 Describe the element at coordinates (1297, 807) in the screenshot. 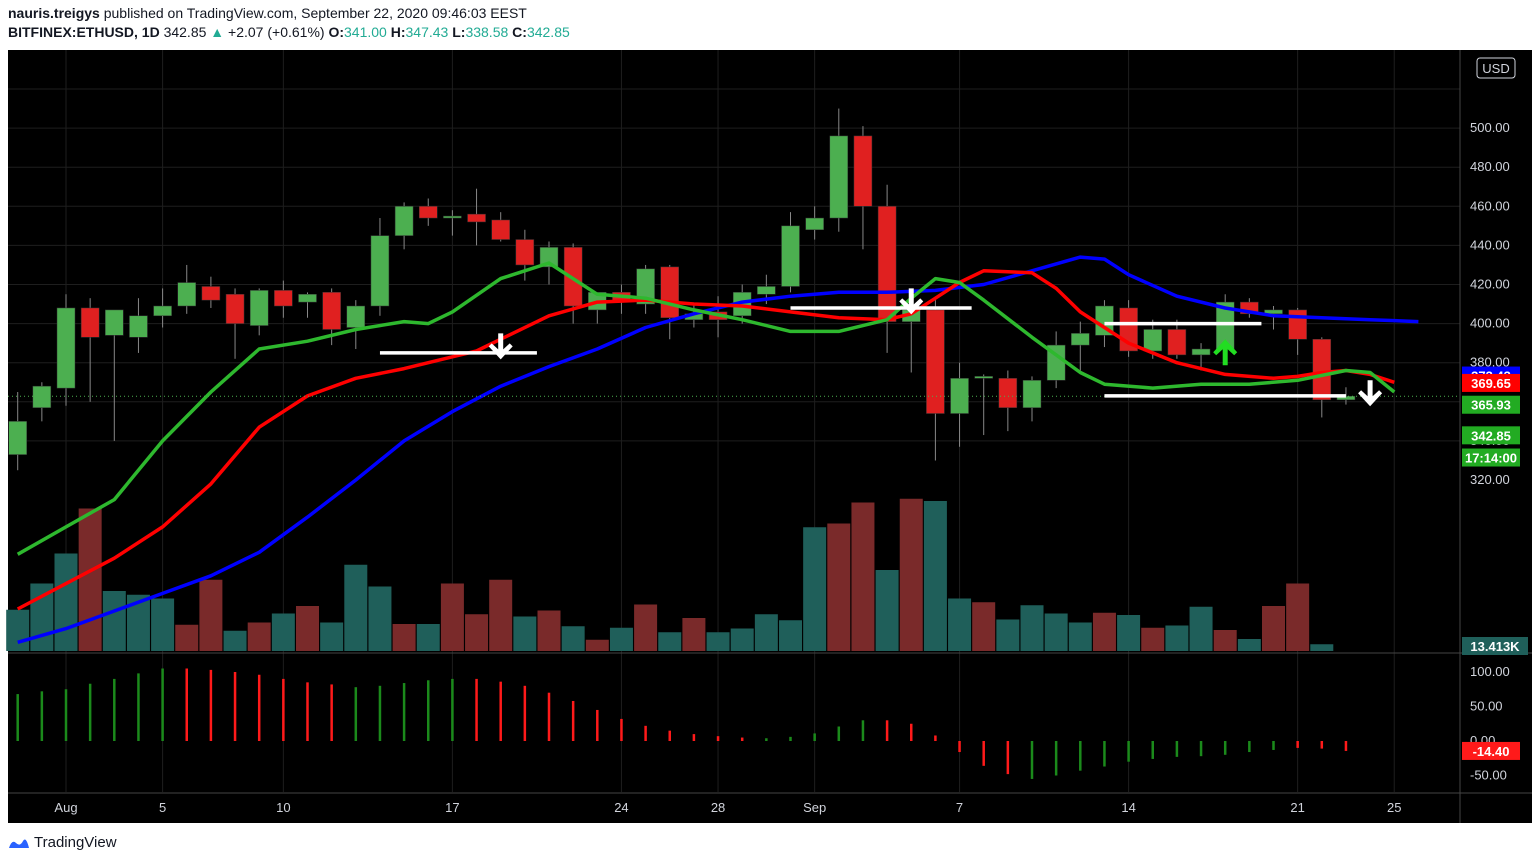

I see `time-tick-label: 21` at that location.